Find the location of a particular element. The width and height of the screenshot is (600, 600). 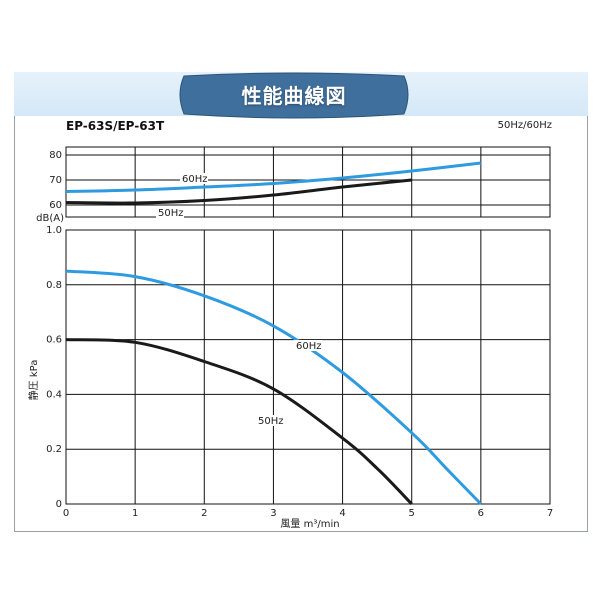

noise-panel-border is located at coordinates (308, 182).